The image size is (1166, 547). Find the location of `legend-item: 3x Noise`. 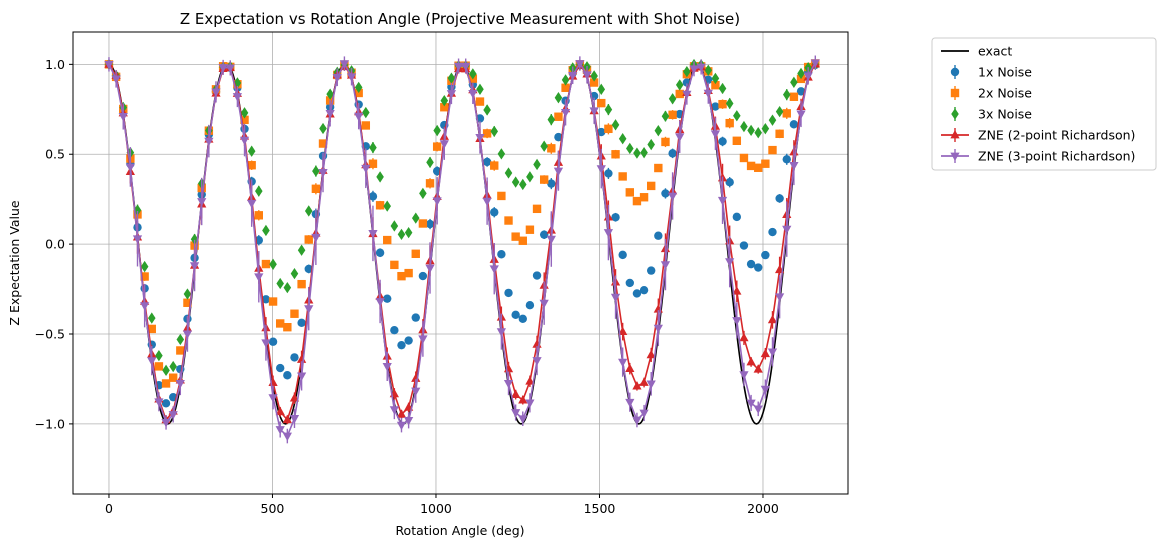

legend-item: 3x Noise is located at coordinates (991, 114).